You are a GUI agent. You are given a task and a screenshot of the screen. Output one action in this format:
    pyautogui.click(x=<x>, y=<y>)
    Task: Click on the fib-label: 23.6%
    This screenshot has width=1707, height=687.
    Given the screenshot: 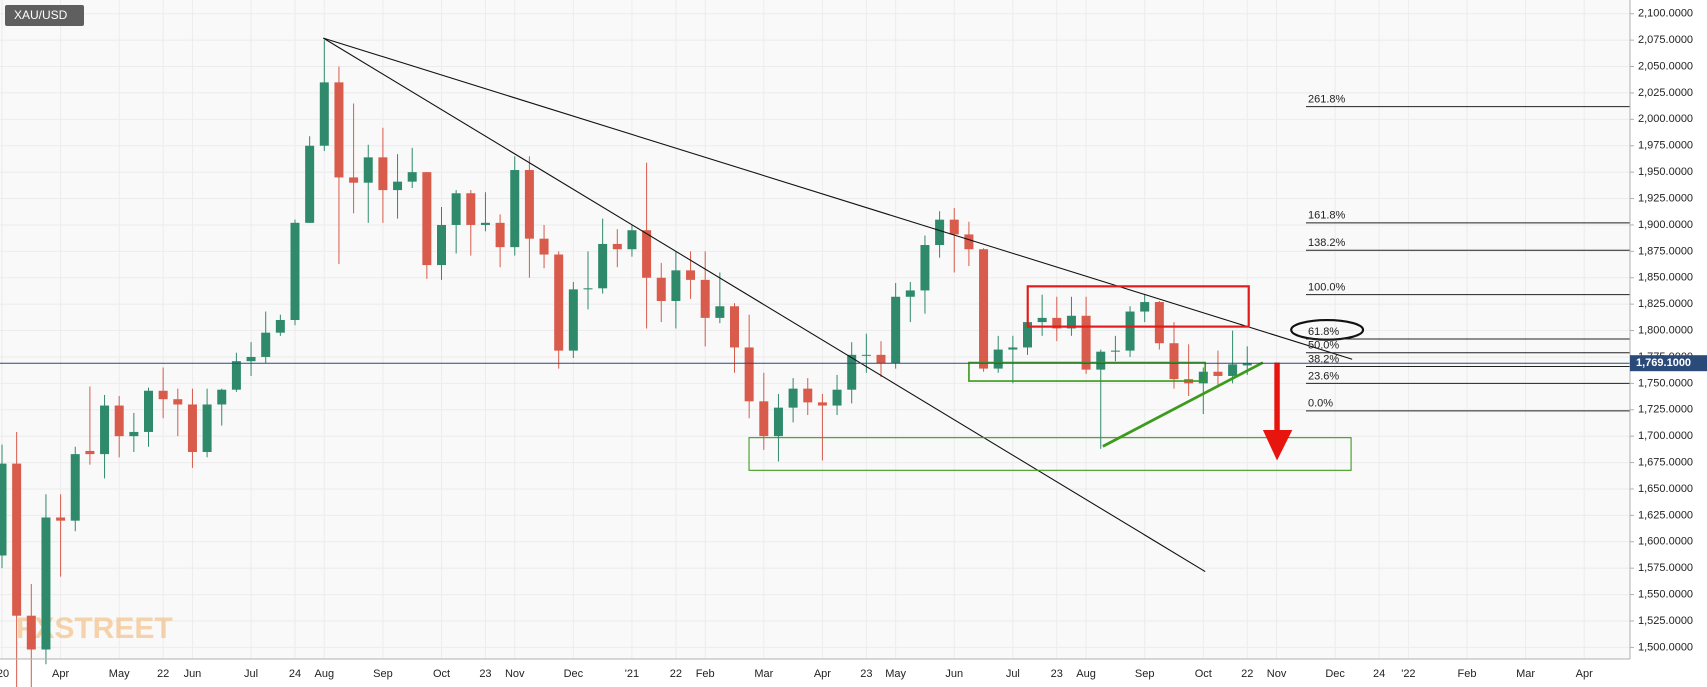 What is the action you would take?
    pyautogui.click(x=1323, y=376)
    